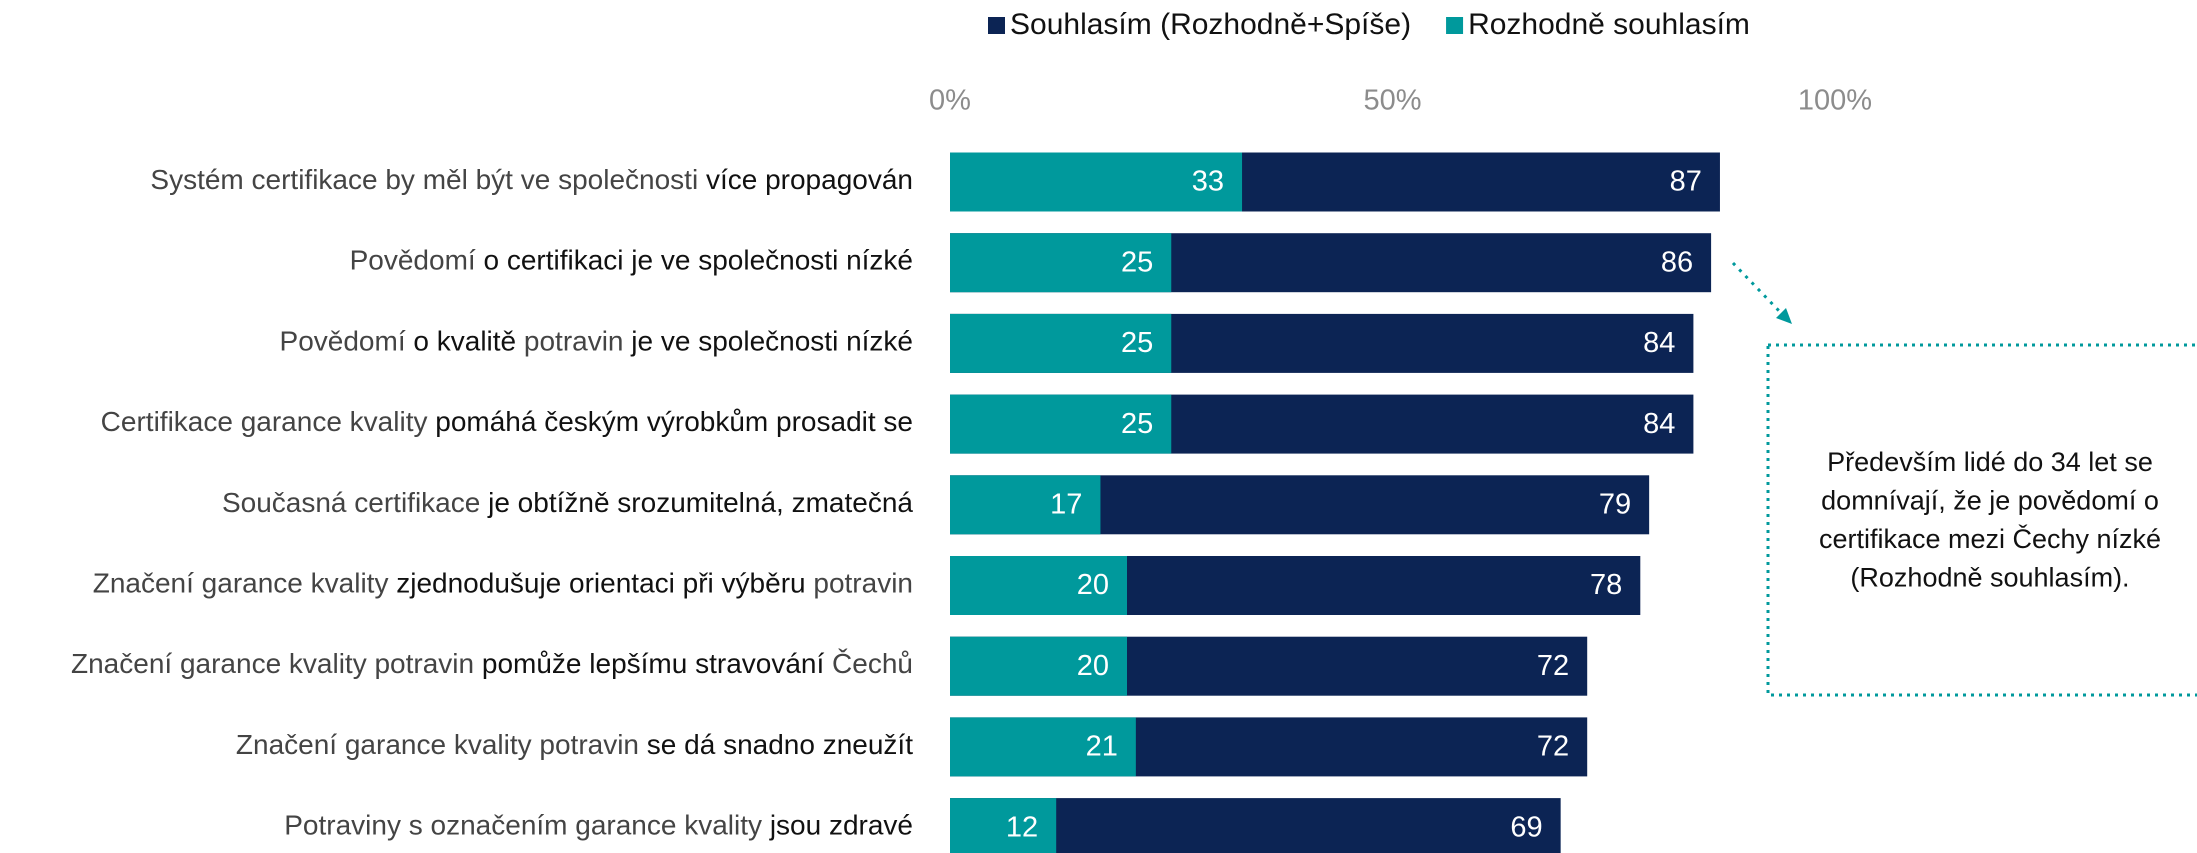 This screenshot has width=2197, height=853. Describe the element at coordinates (1609, 24) in the screenshot. I see `legend-label: Rozhodně souhlasím` at that location.